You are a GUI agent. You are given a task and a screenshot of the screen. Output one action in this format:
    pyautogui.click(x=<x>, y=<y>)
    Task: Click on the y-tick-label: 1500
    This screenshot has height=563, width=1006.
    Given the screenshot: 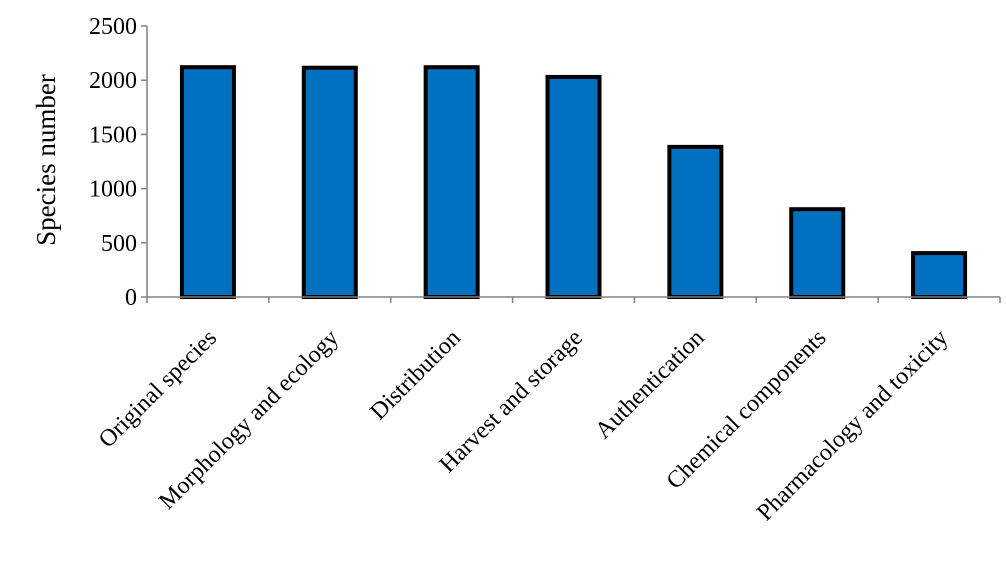 What is the action you would take?
    pyautogui.click(x=113, y=135)
    